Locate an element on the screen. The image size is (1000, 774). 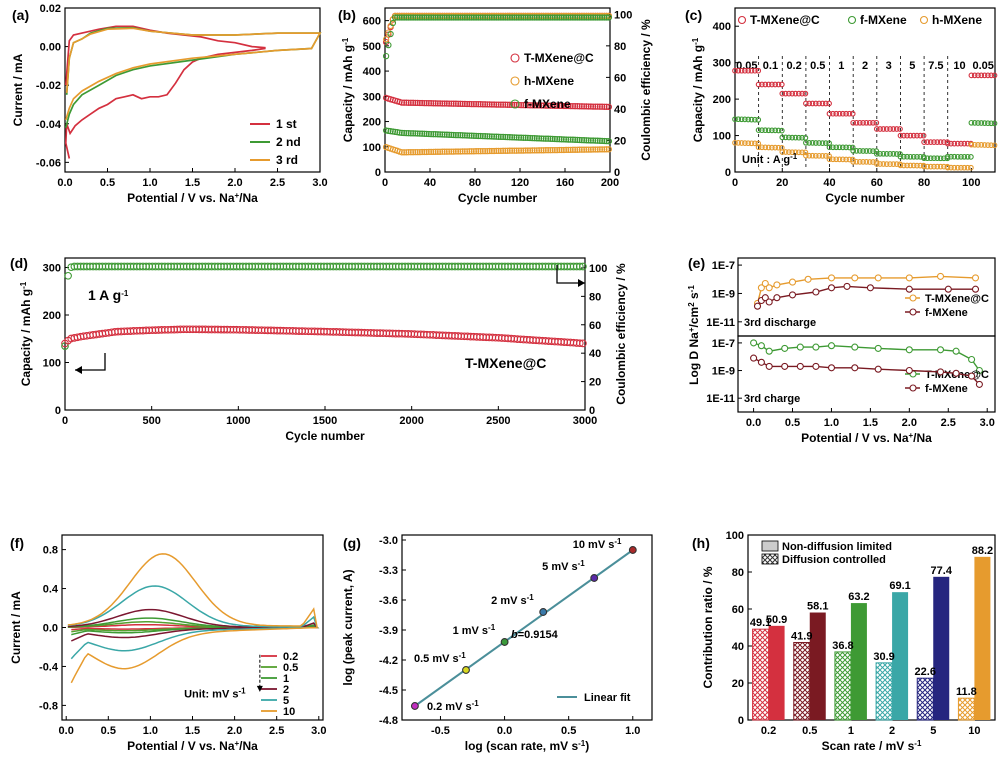
x-tick-label: 1 is located at coordinates (851, 731).